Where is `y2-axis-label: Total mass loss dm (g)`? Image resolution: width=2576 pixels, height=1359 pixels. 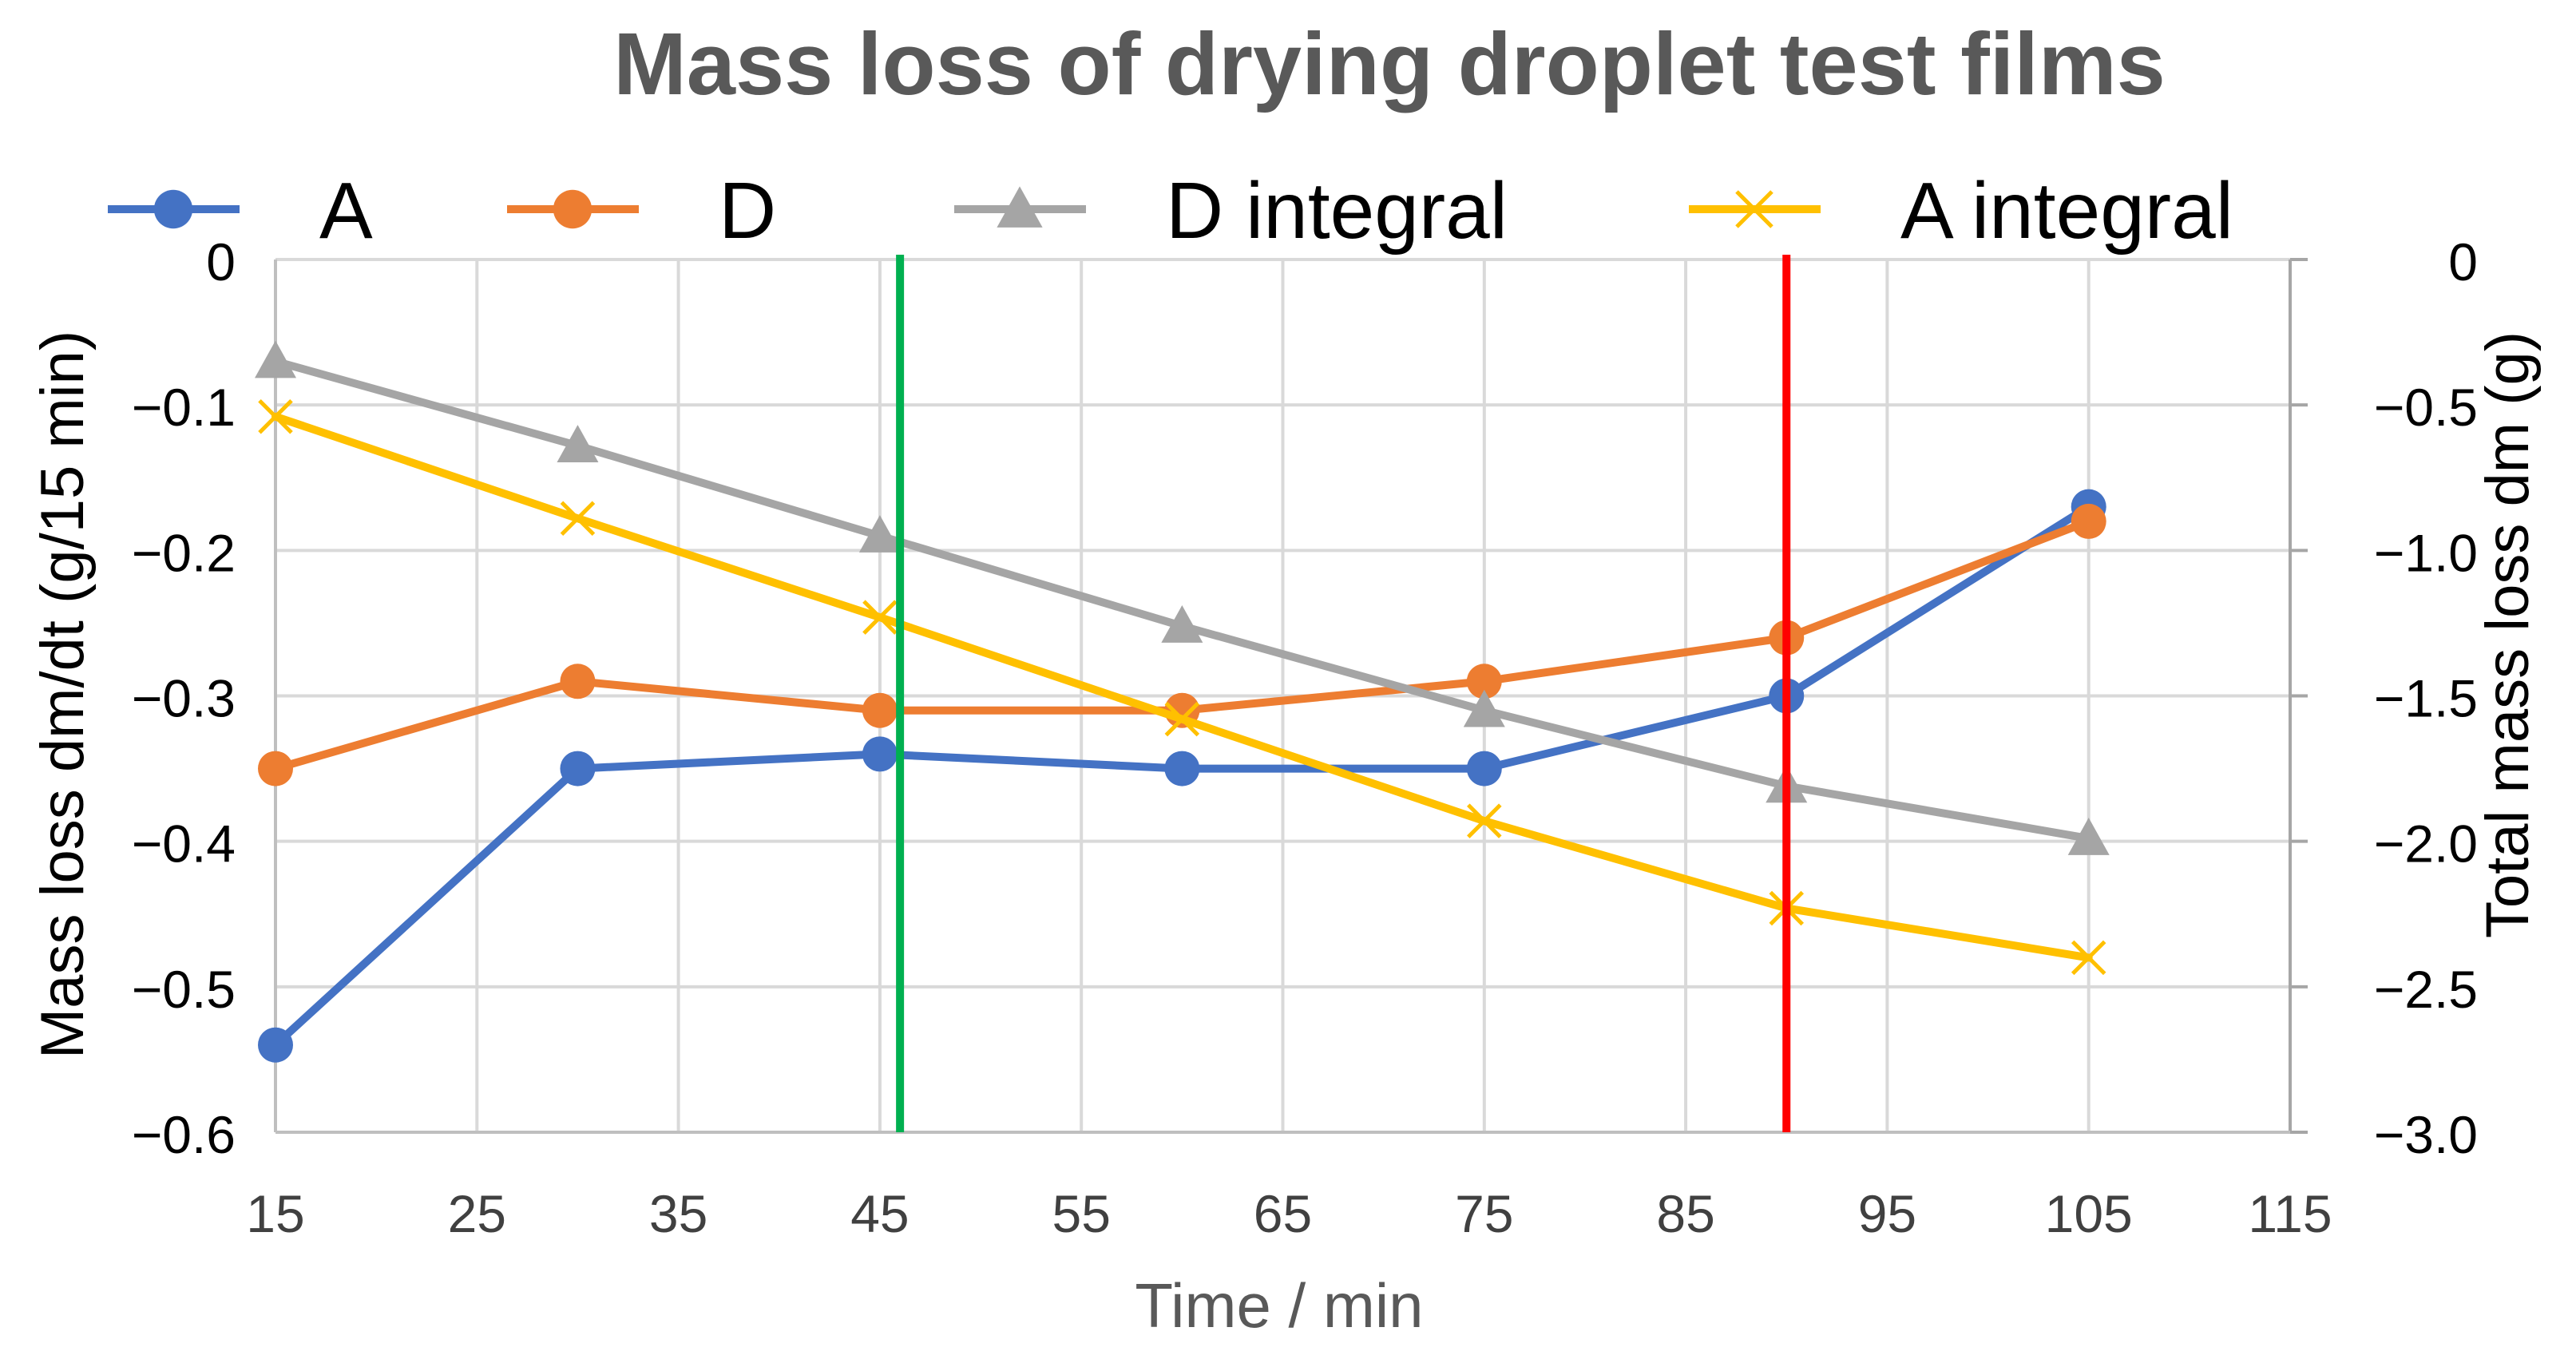 y2-axis-label: Total mass loss dm (g) is located at coordinates (2508, 635).